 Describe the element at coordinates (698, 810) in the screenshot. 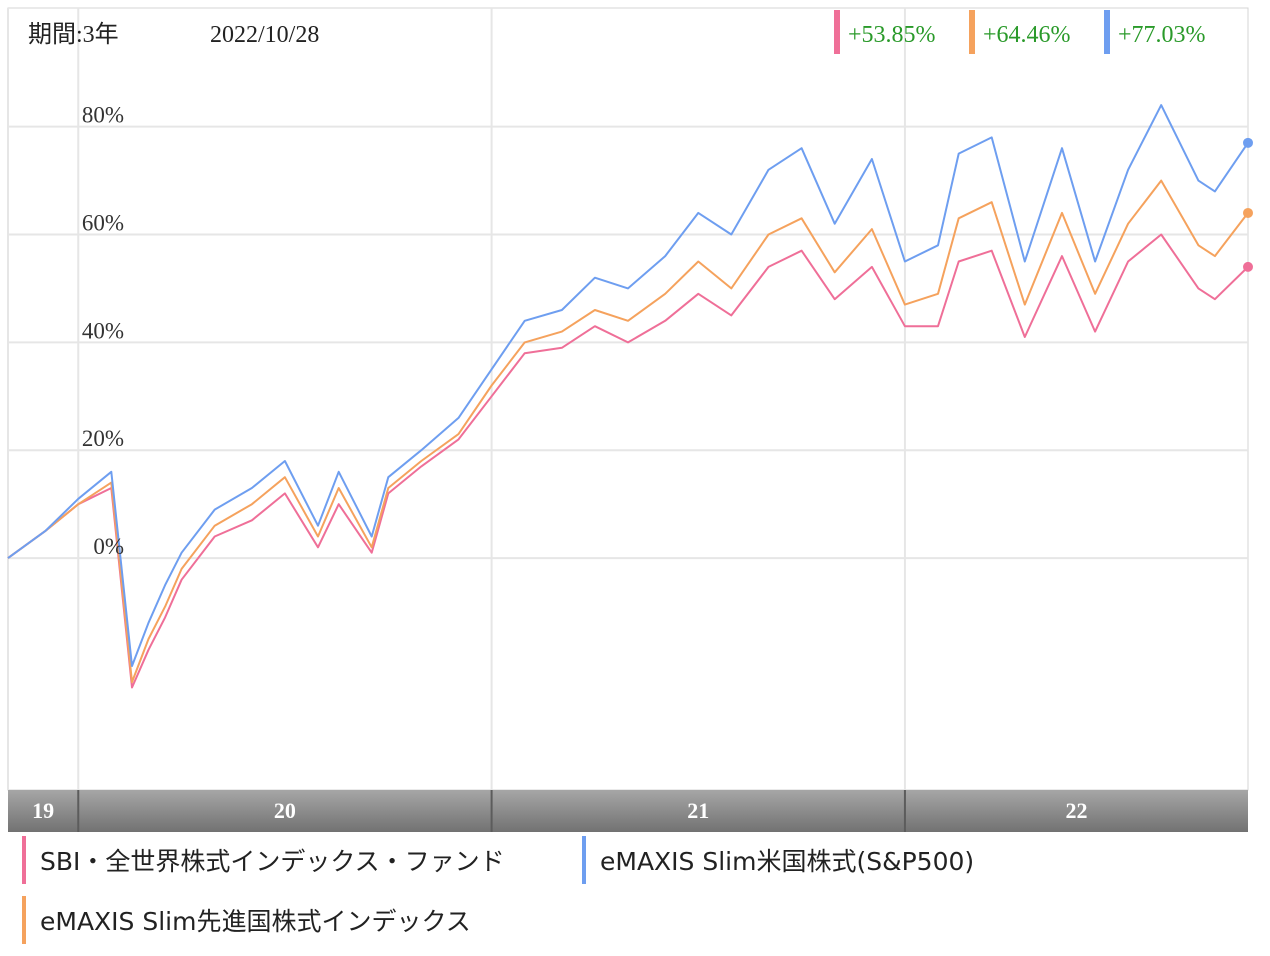

I see `x-tick-label: 21` at that location.